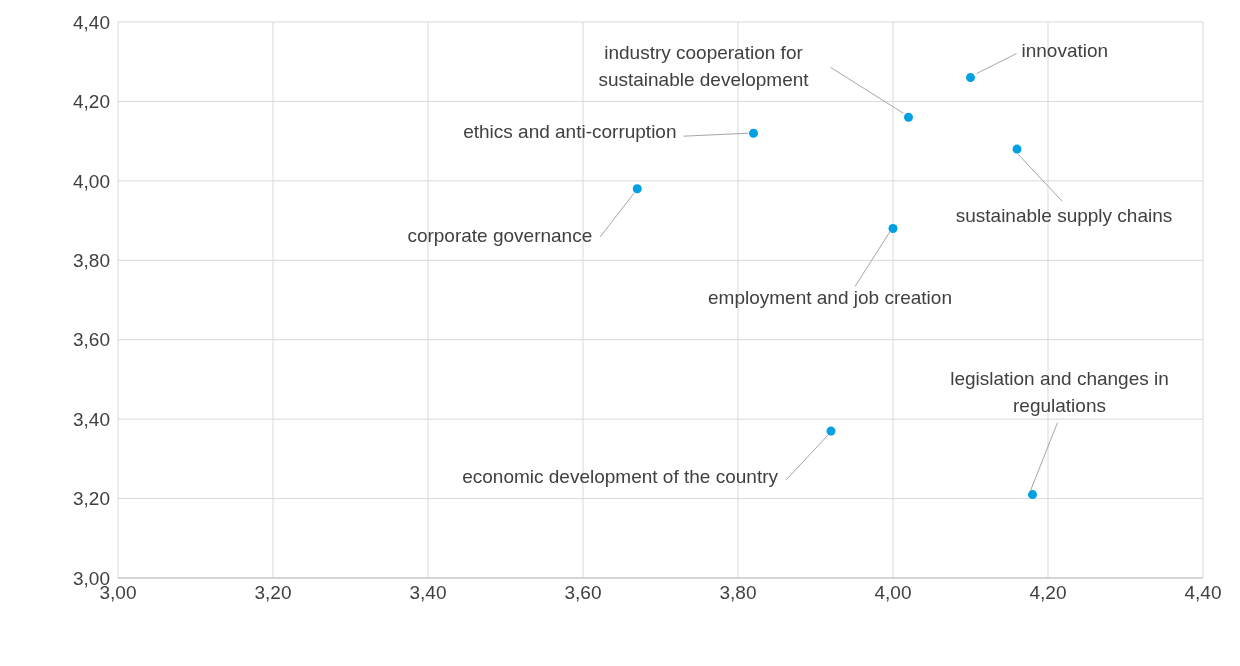 This screenshot has height=666, width=1240. Describe the element at coordinates (704, 66) in the screenshot. I see `annotation: industry cooperation for sustainable development` at that location.